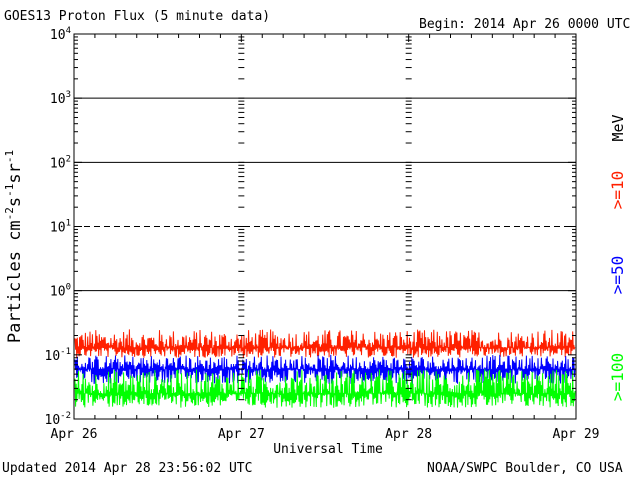  Describe the element at coordinates (58, 355) in the screenshot. I see `y-tick-label-1: 10⁻¹` at that location.